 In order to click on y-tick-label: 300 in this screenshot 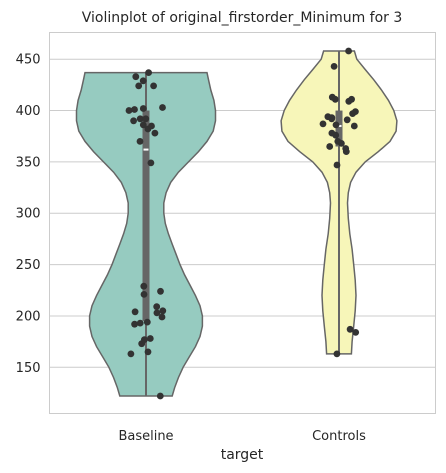, I will do `click(28, 214)`.